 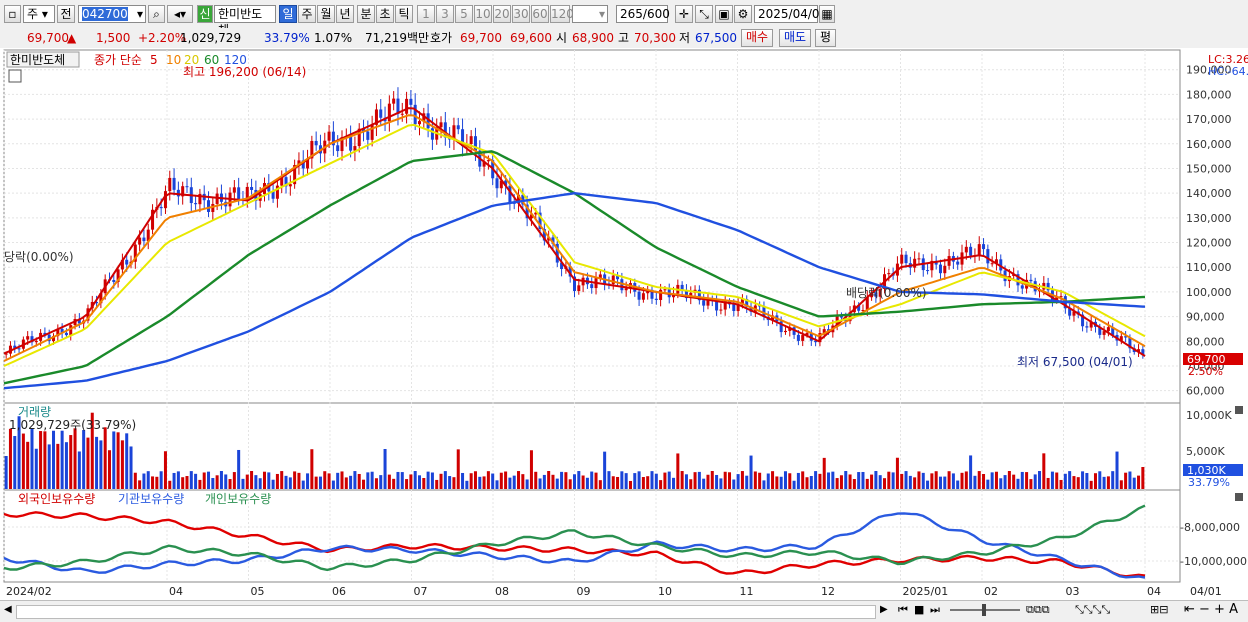 What do you see at coordinates (795, 38) in the screenshot?
I see `sell-button: 매도` at bounding box center [795, 38].